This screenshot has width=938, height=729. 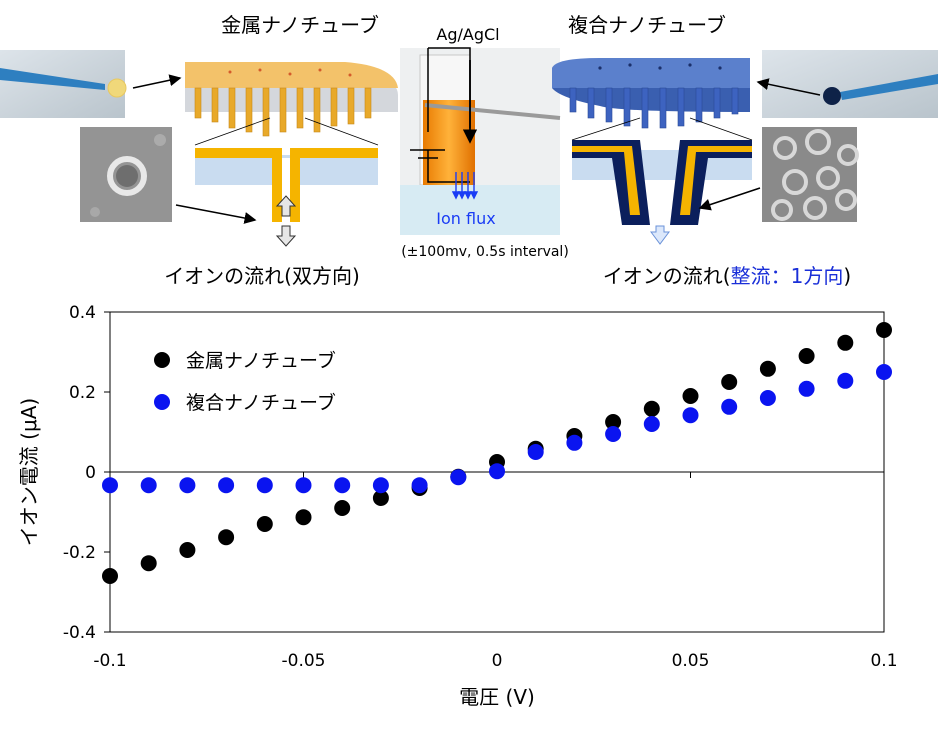 I want to click on composite-pore-cross-section, so click(x=662, y=181).